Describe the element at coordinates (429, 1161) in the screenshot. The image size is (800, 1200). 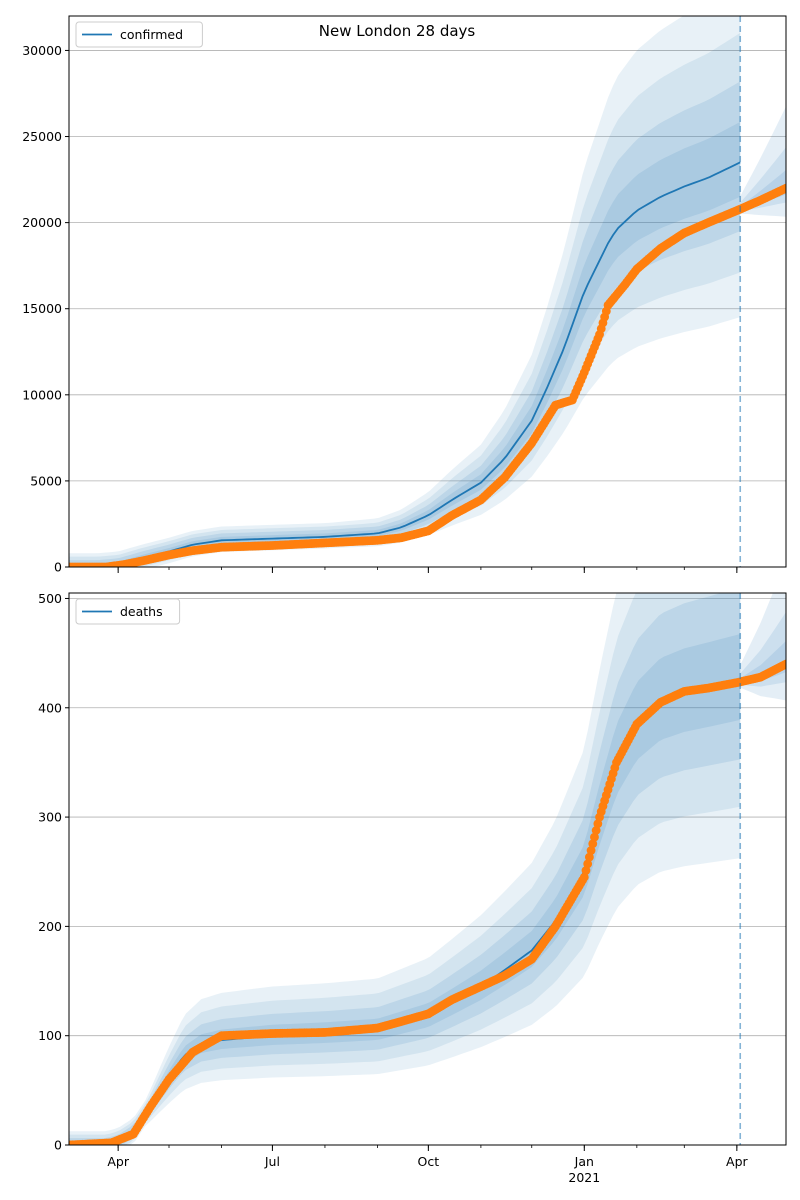
I see `x-tick-label: Oct` at that location.